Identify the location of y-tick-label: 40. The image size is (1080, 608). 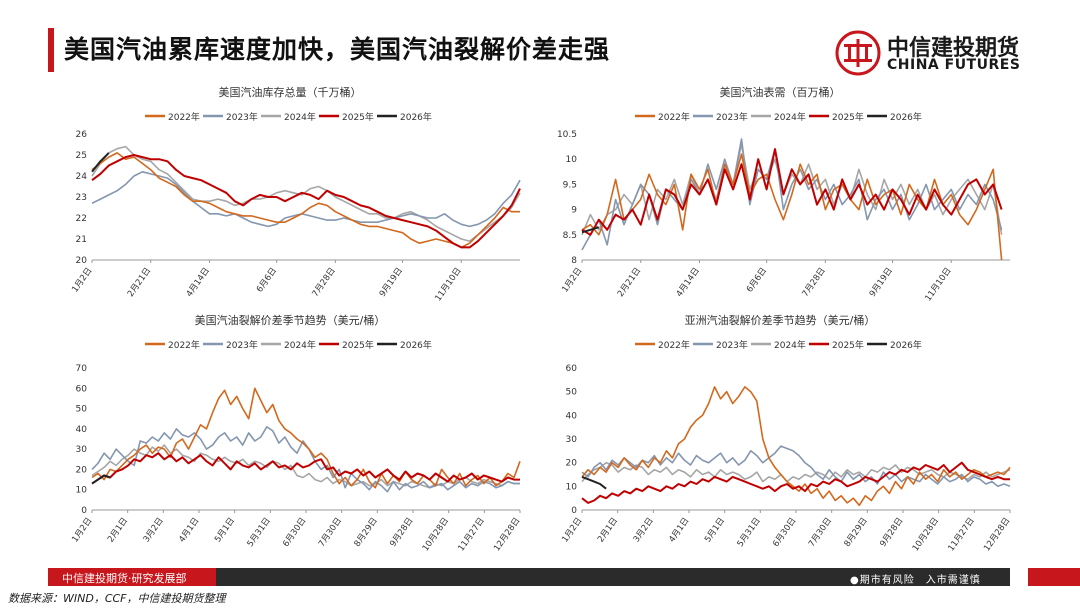
(572, 416).